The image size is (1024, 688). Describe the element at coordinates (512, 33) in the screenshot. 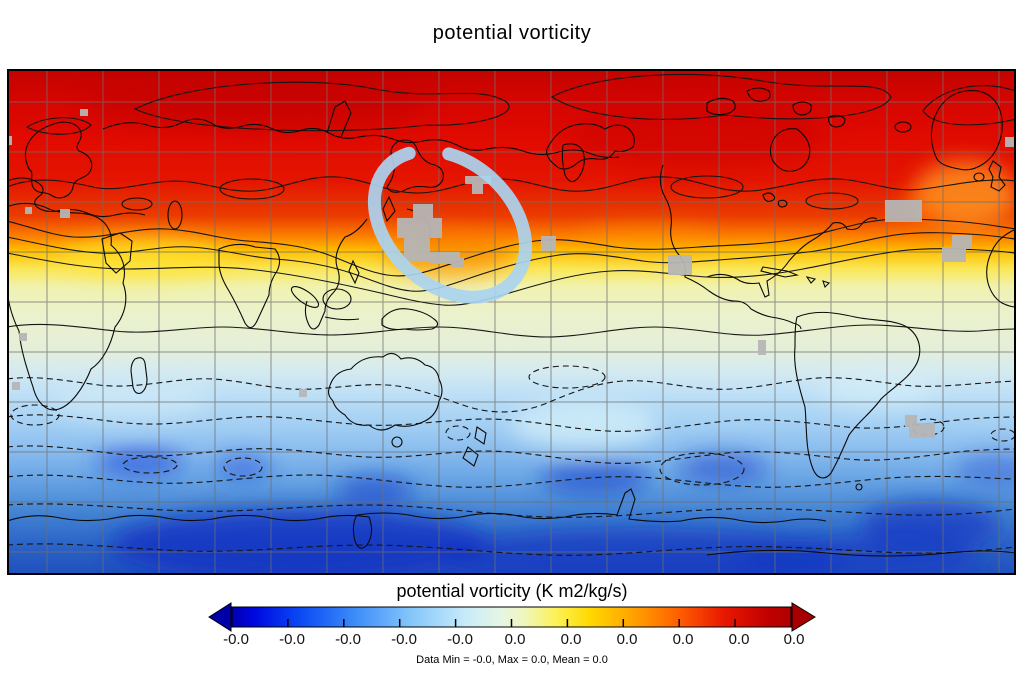

I see `figure-title: potential vorticity` at that location.